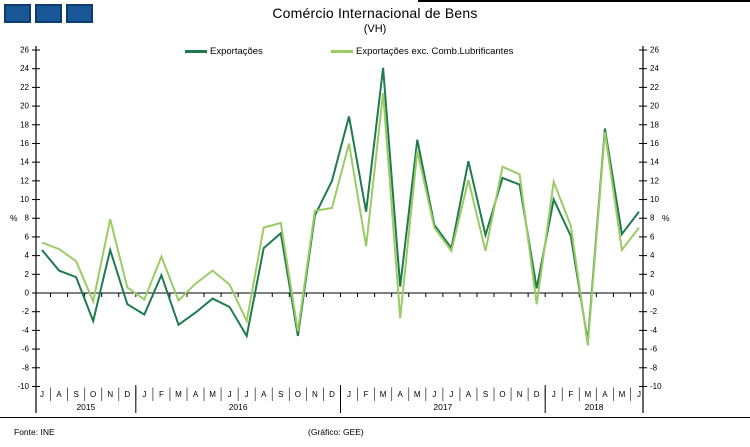  What do you see at coordinates (375, 417) in the screenshot?
I see `footer-divider-line` at bounding box center [375, 417].